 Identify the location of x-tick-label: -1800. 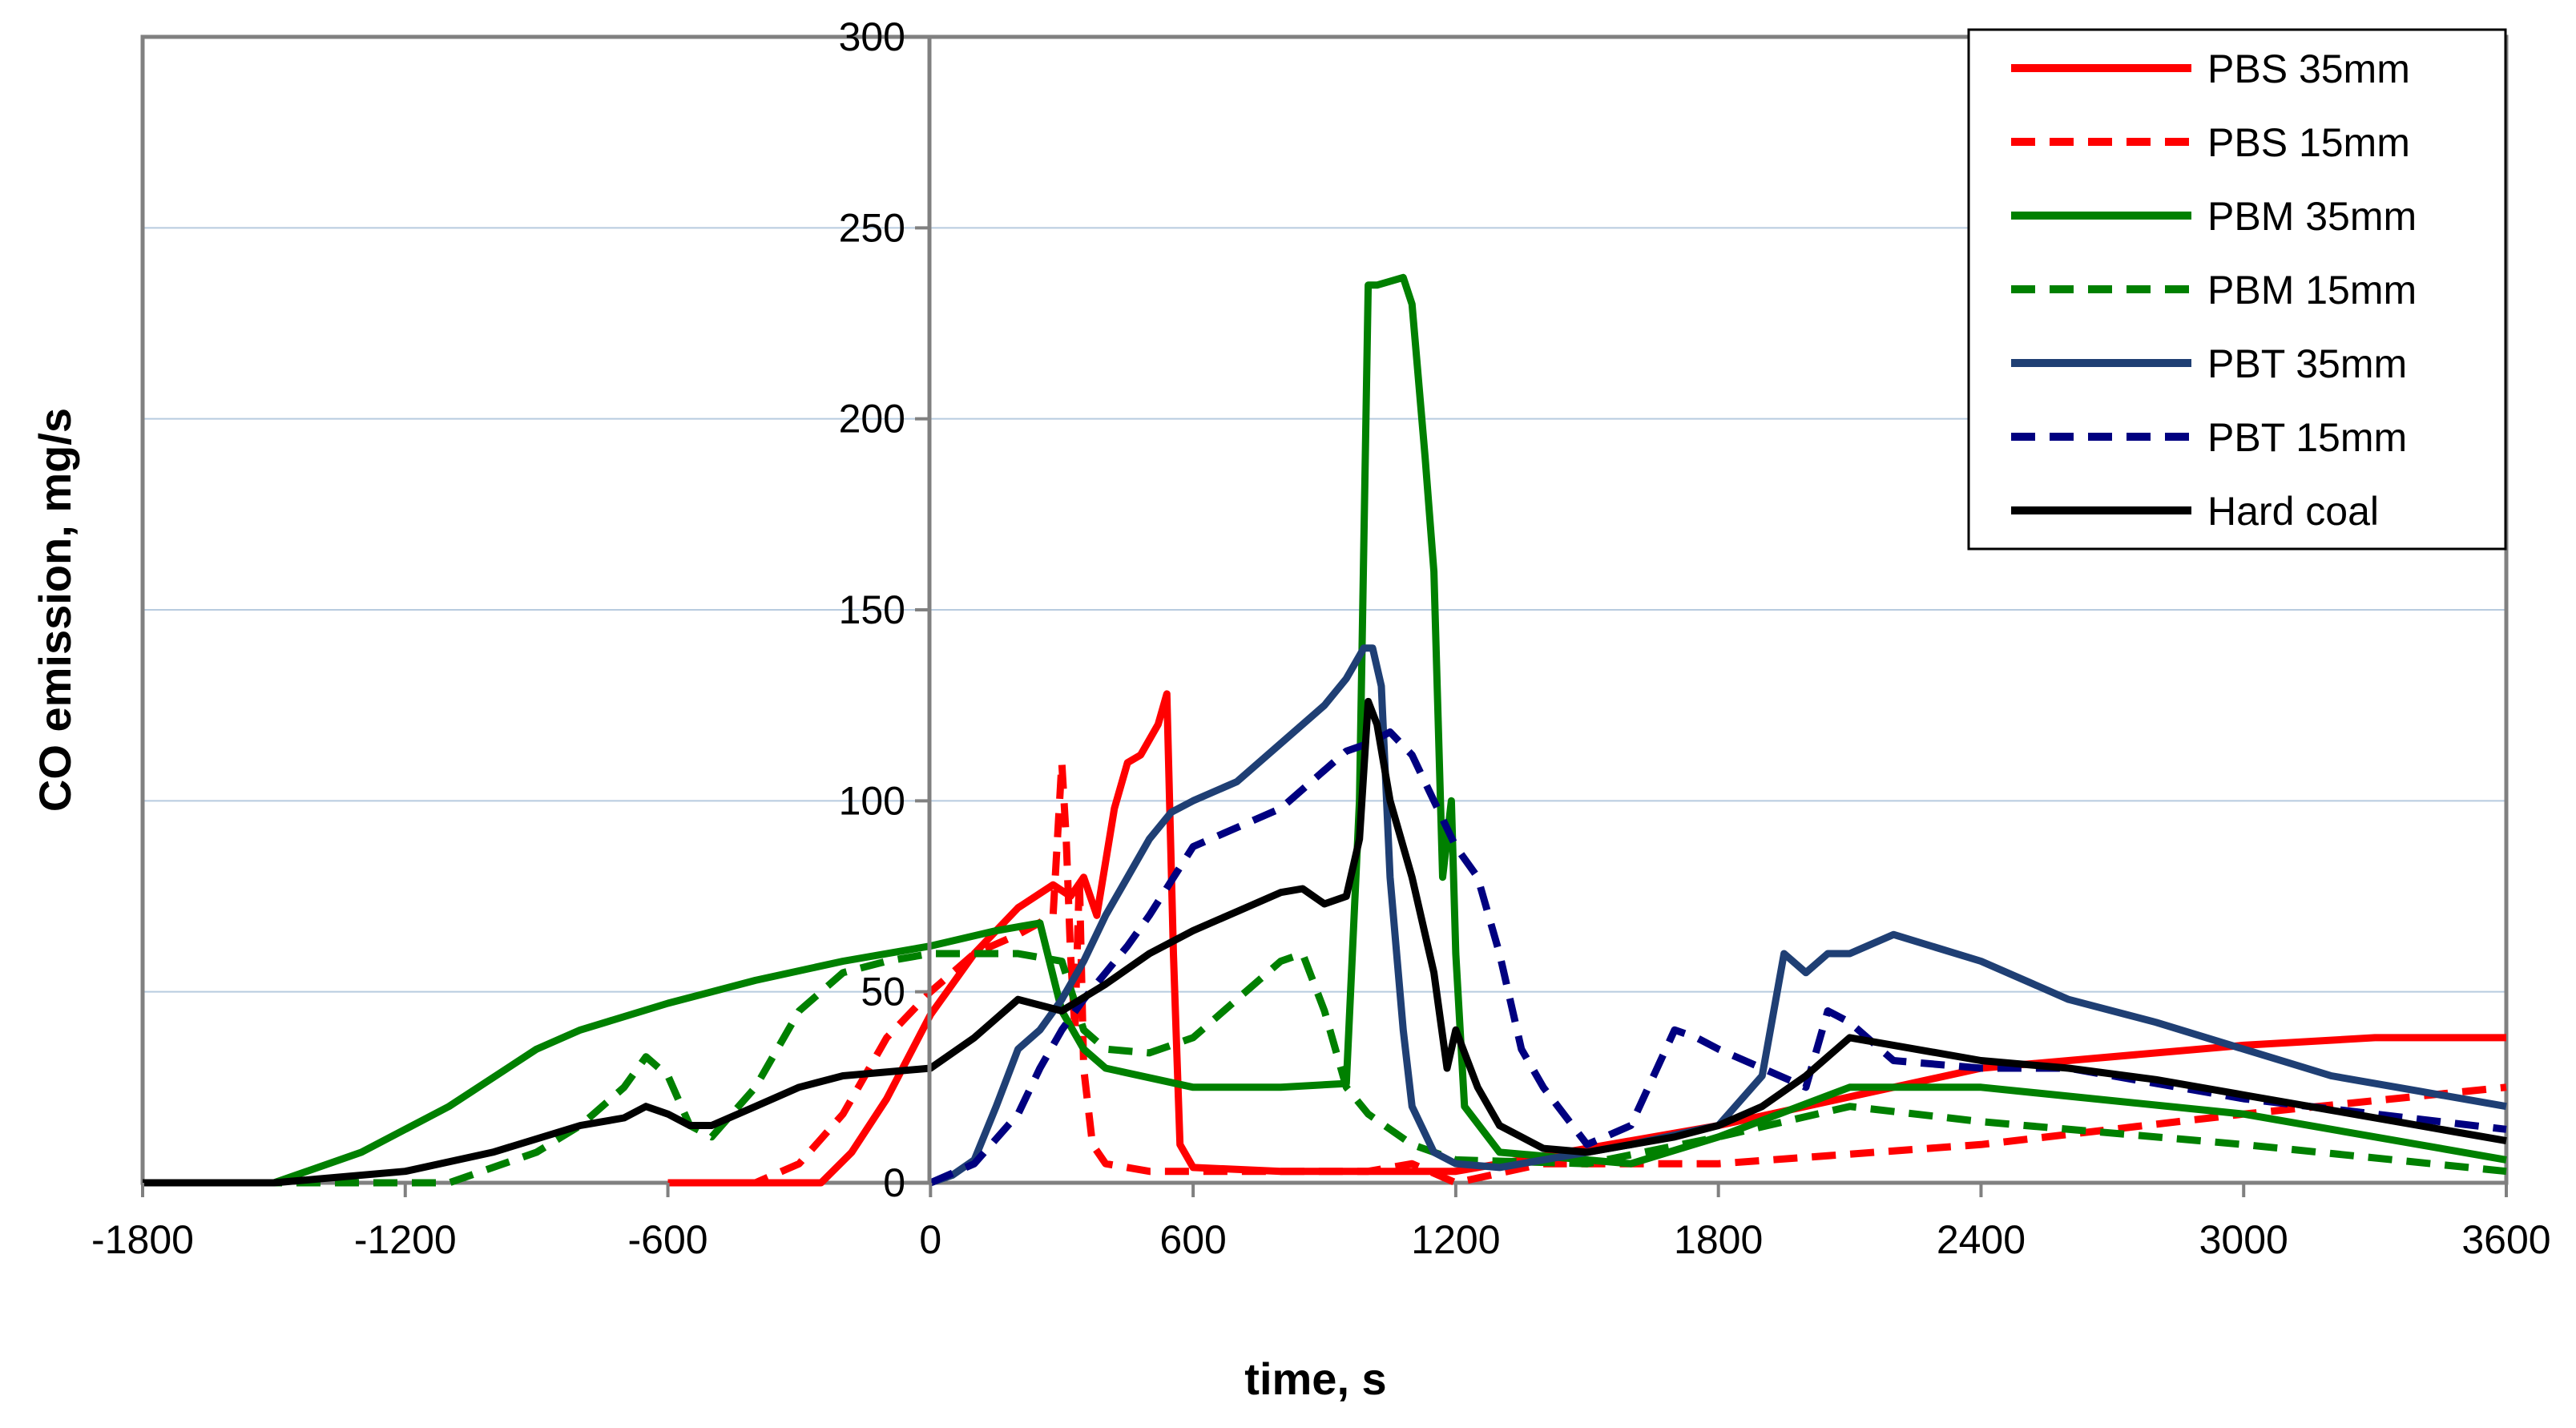
(142, 1239).